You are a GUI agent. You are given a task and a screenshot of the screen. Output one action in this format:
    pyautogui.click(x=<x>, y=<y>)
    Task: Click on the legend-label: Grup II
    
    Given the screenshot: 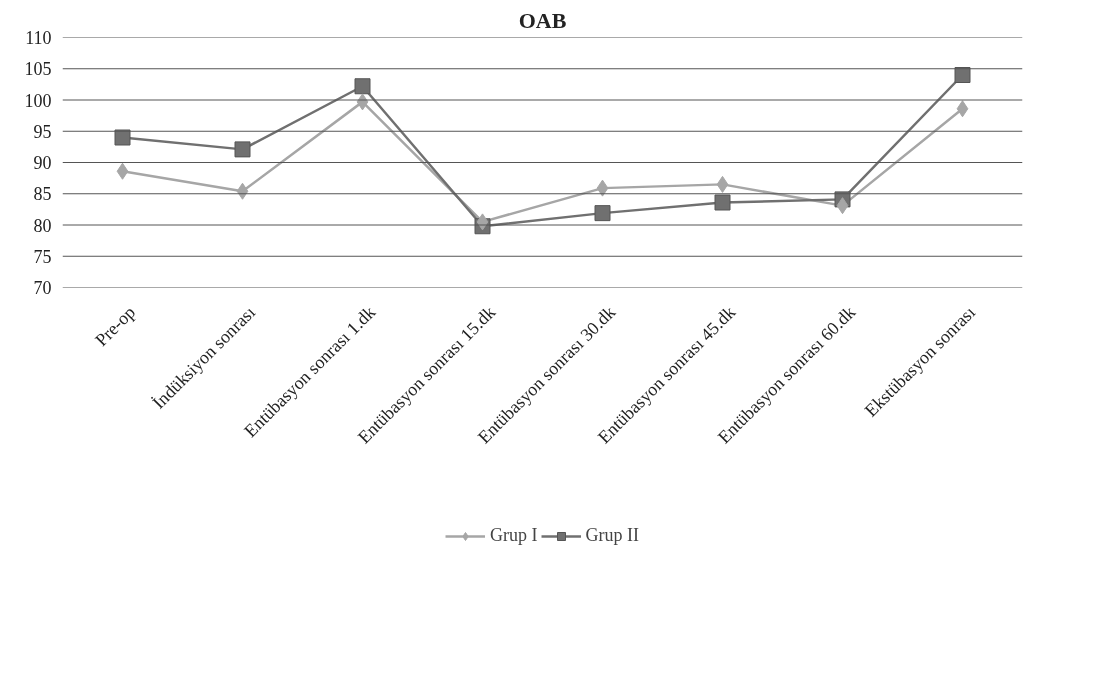 What is the action you would take?
    pyautogui.click(x=612, y=535)
    